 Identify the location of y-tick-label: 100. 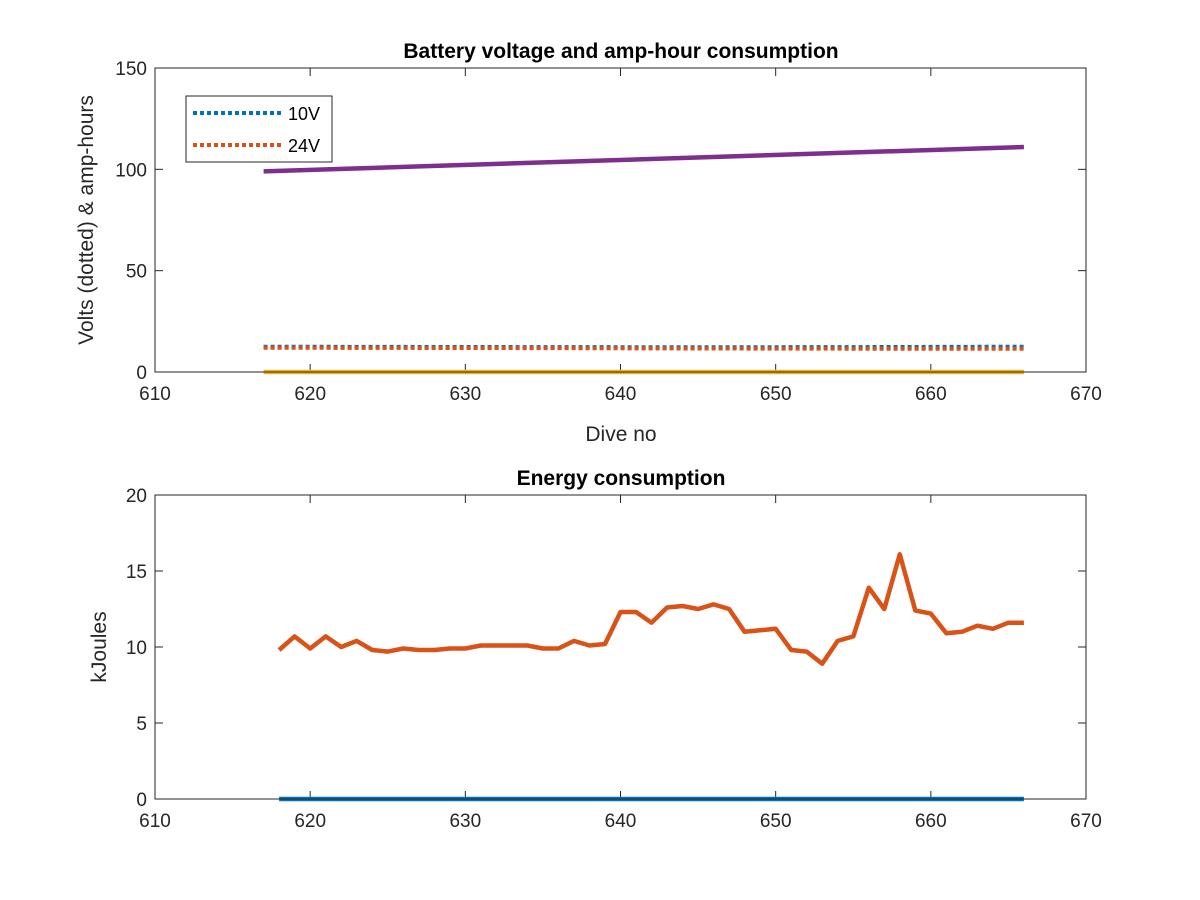
(131, 170).